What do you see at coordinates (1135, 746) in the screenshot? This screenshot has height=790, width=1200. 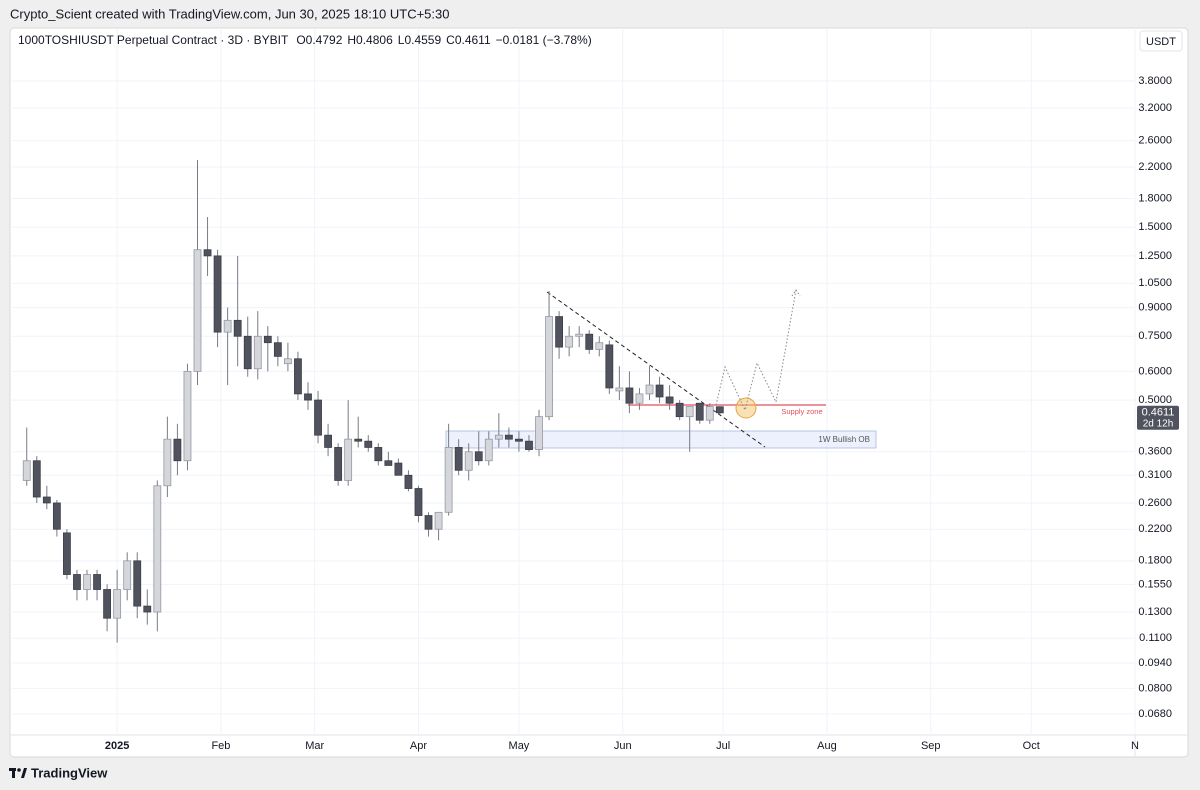 I see `x-tick-label: N` at bounding box center [1135, 746].